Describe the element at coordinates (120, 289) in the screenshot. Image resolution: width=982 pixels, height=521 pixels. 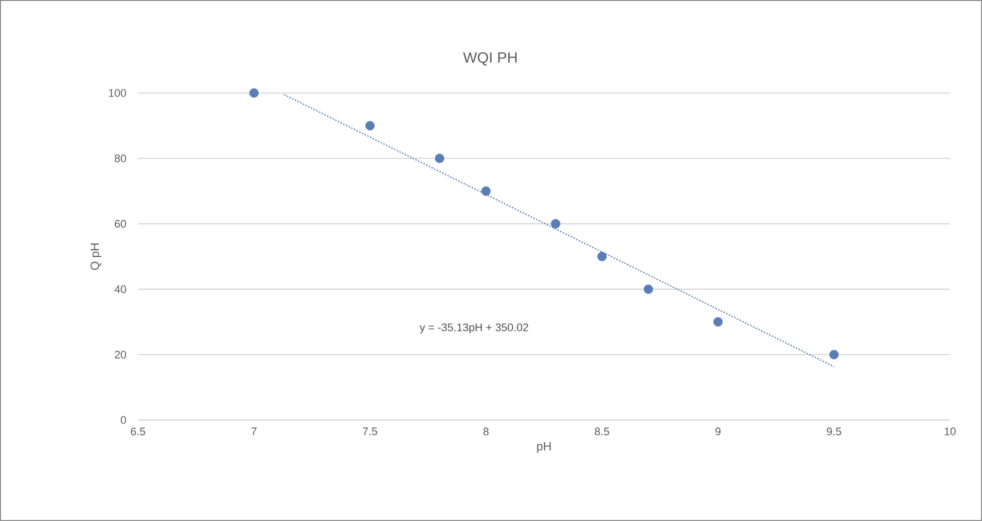
I see `y-tick-label: 40` at that location.